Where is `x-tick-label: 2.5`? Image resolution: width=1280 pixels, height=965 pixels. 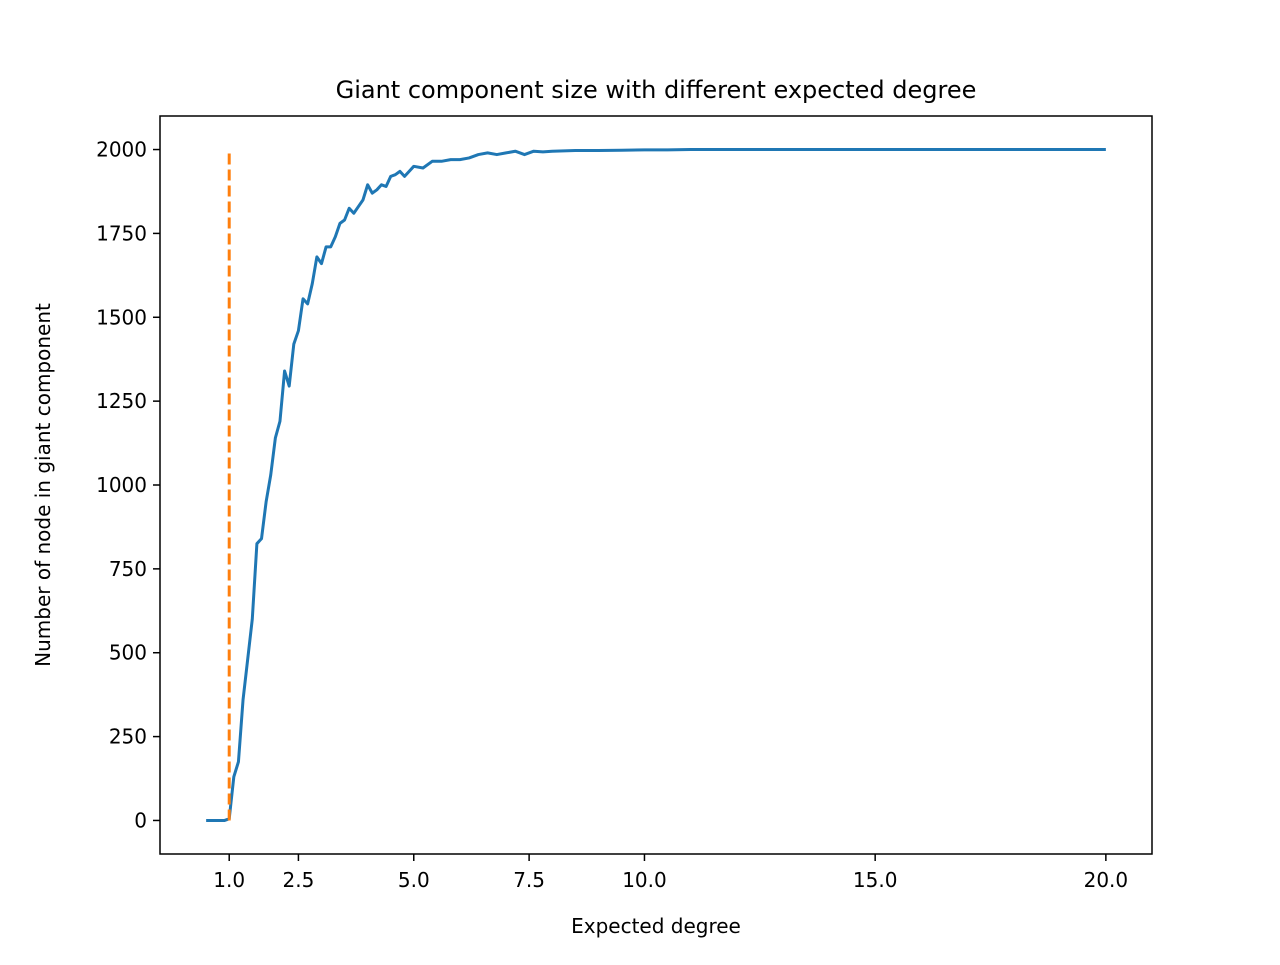
x-tick-label: 2.5 is located at coordinates (299, 880).